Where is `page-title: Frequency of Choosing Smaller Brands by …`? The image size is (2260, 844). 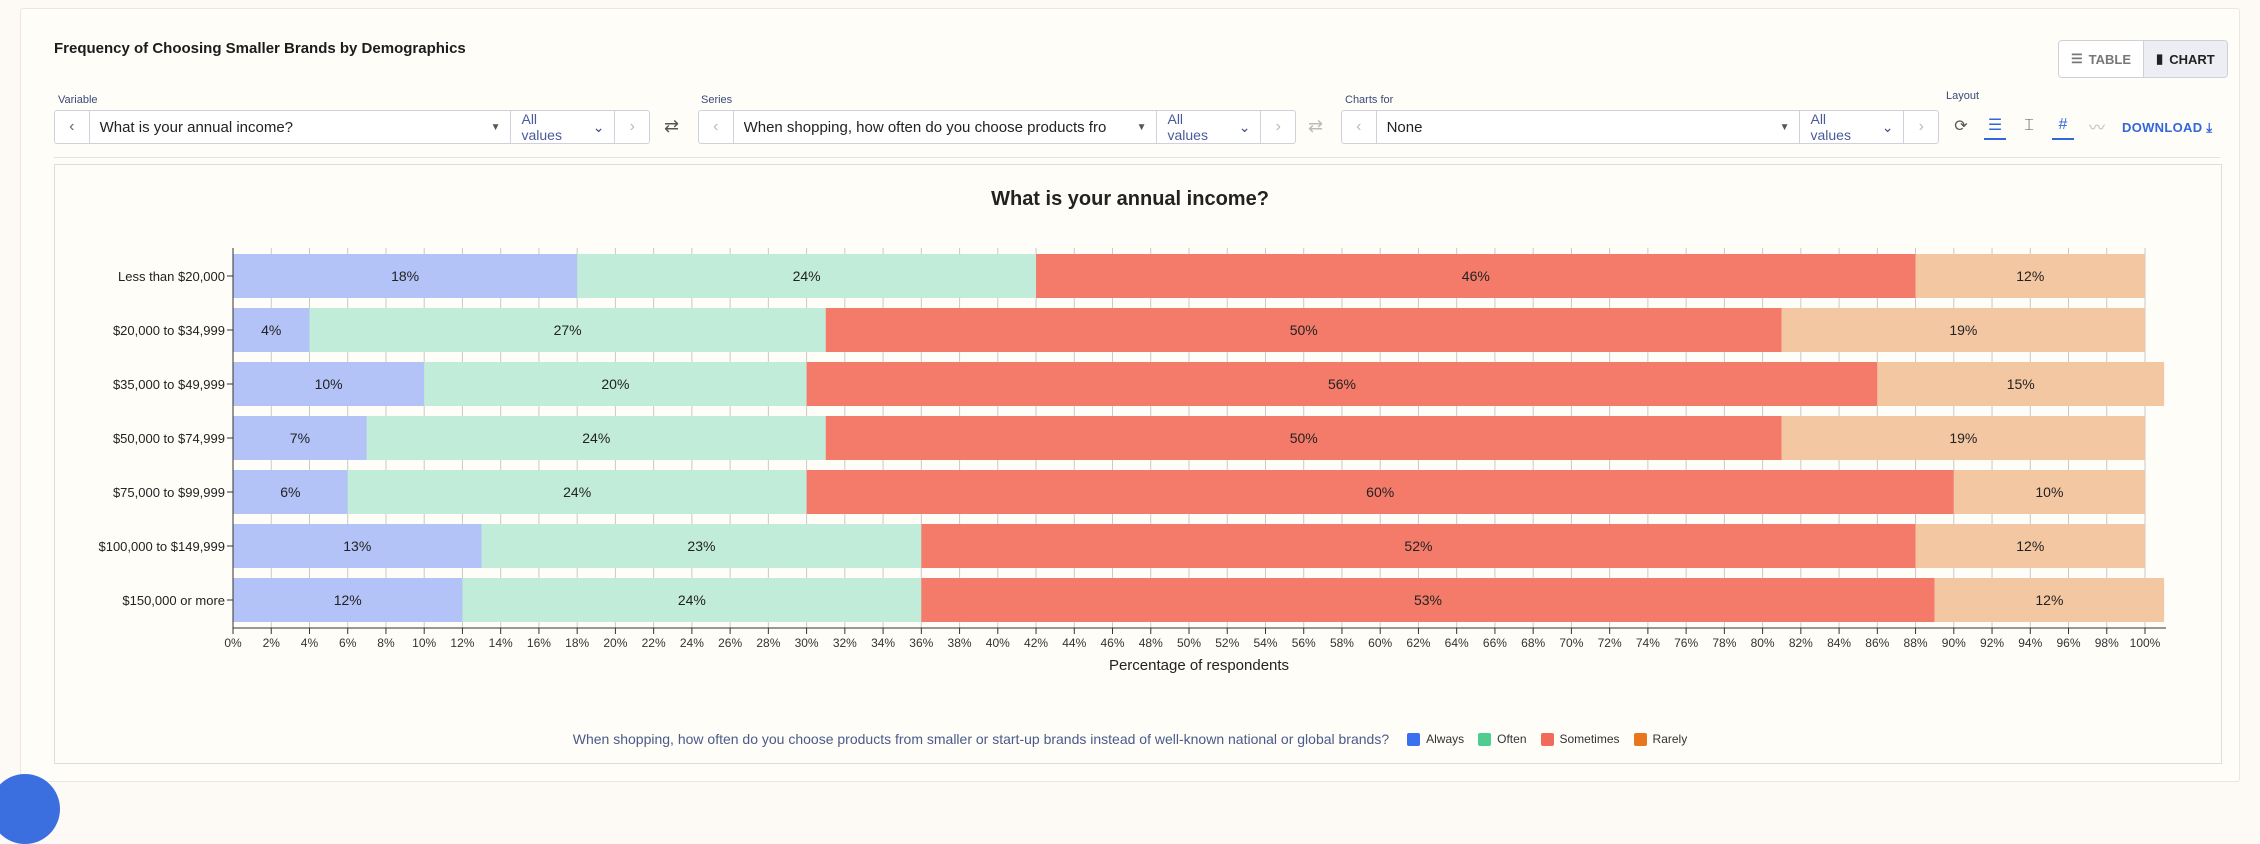 page-title: Frequency of Choosing Smaller Brands by … is located at coordinates (260, 48).